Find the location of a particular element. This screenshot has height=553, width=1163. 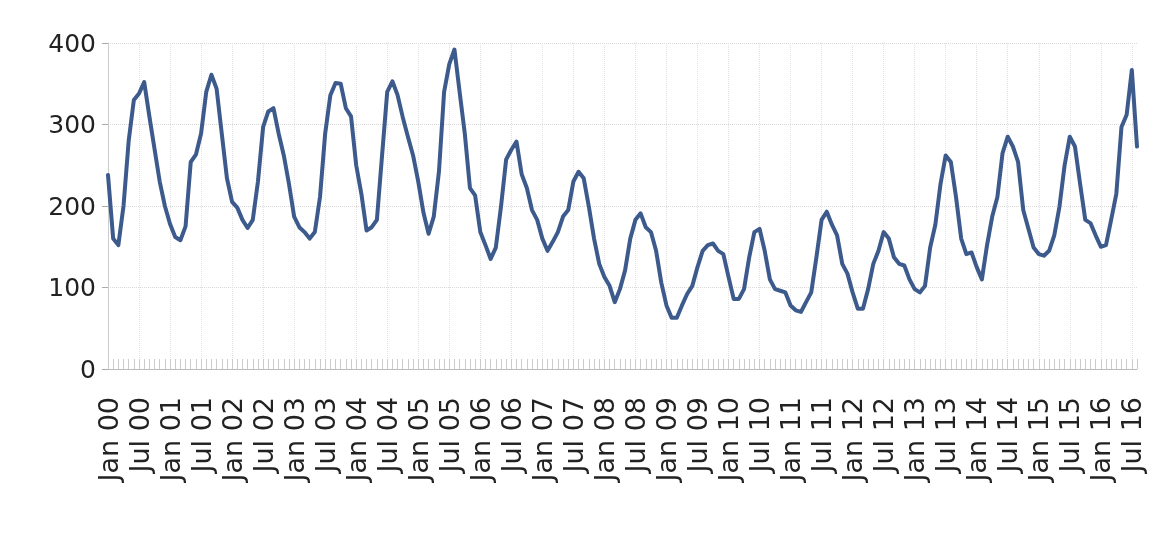

x-tick-label: Jul 10 is located at coordinates (760, 436).